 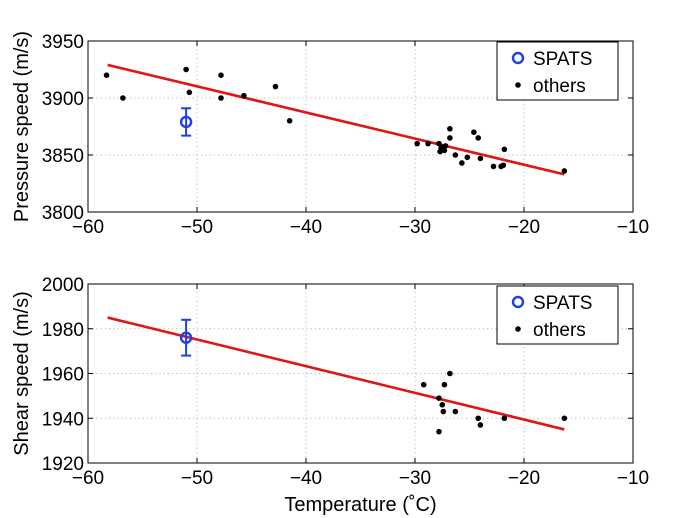 I want to click on x-axis-label: Temperature (˚C), so click(x=360, y=505).